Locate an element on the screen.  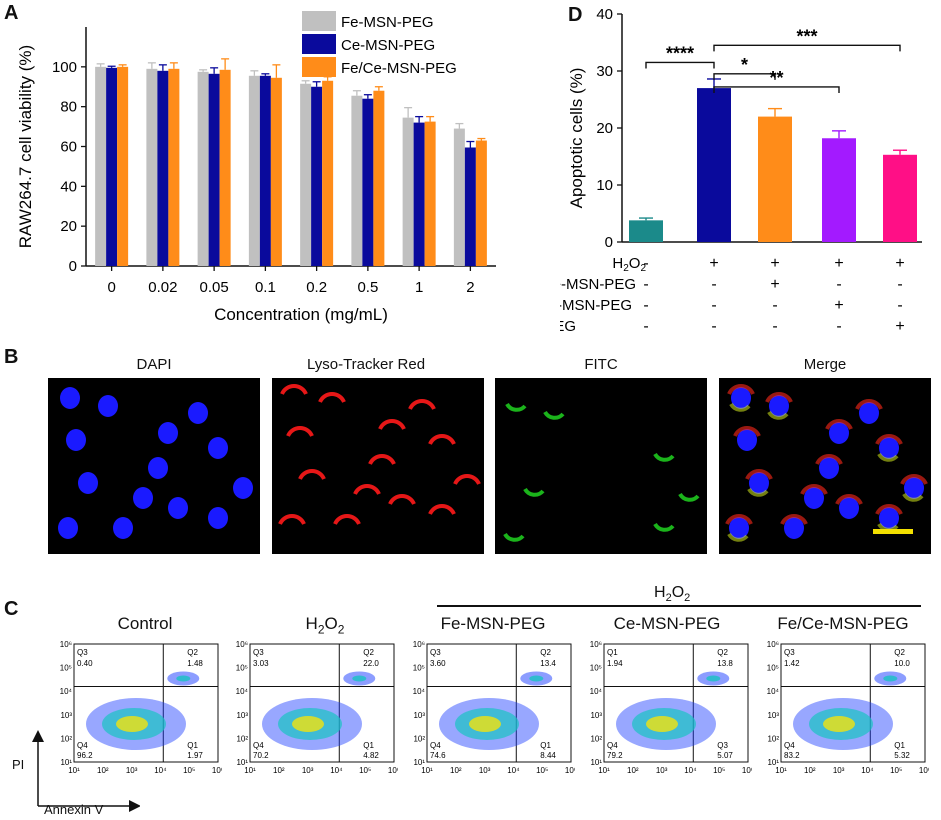
panel-letter-b: B is located at coordinates (11, 357).